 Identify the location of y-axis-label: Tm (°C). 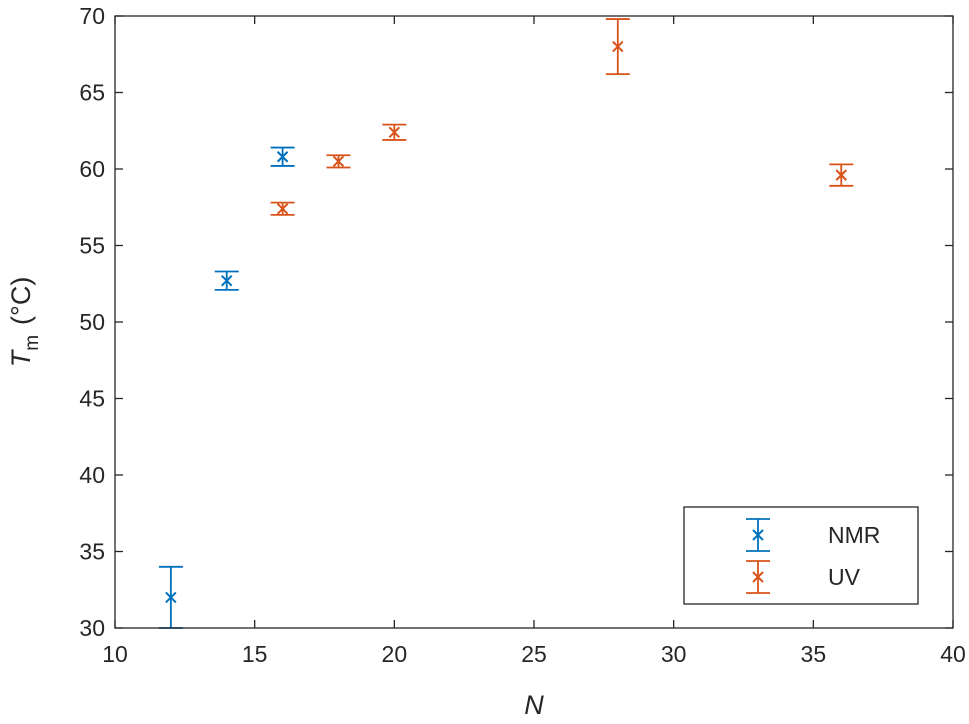
(24, 322).